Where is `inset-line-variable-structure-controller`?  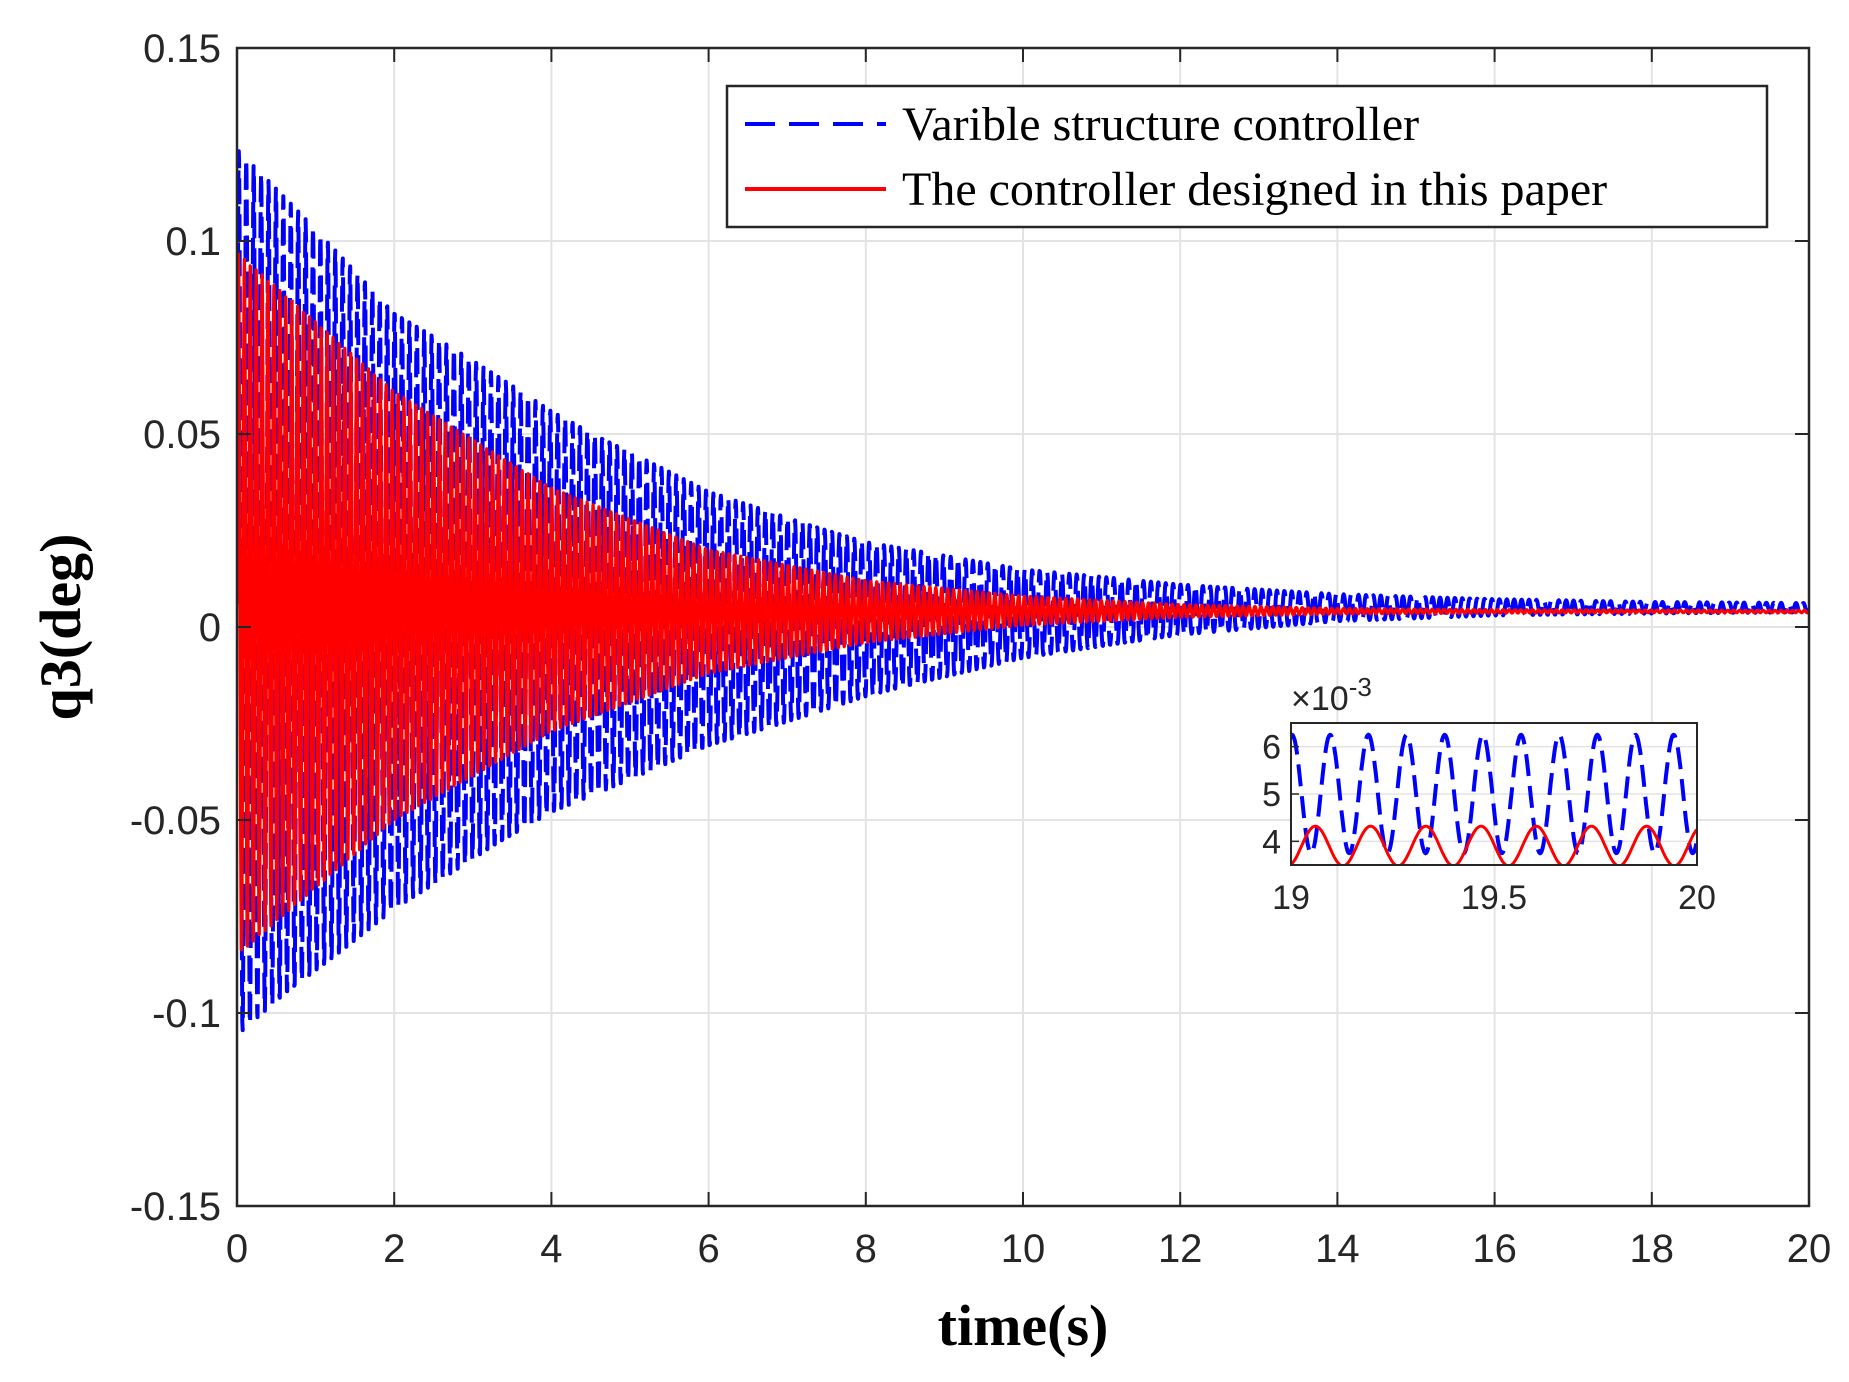 inset-line-variable-structure-controller is located at coordinates (1494, 794).